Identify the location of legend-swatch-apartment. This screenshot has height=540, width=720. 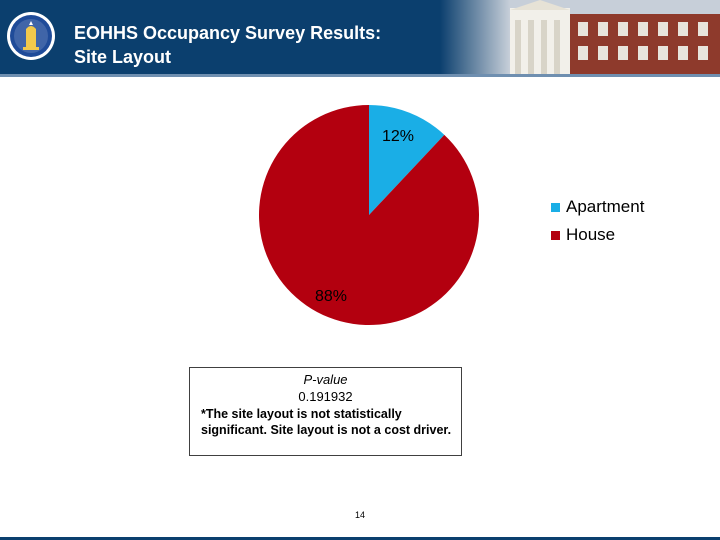
(555, 207).